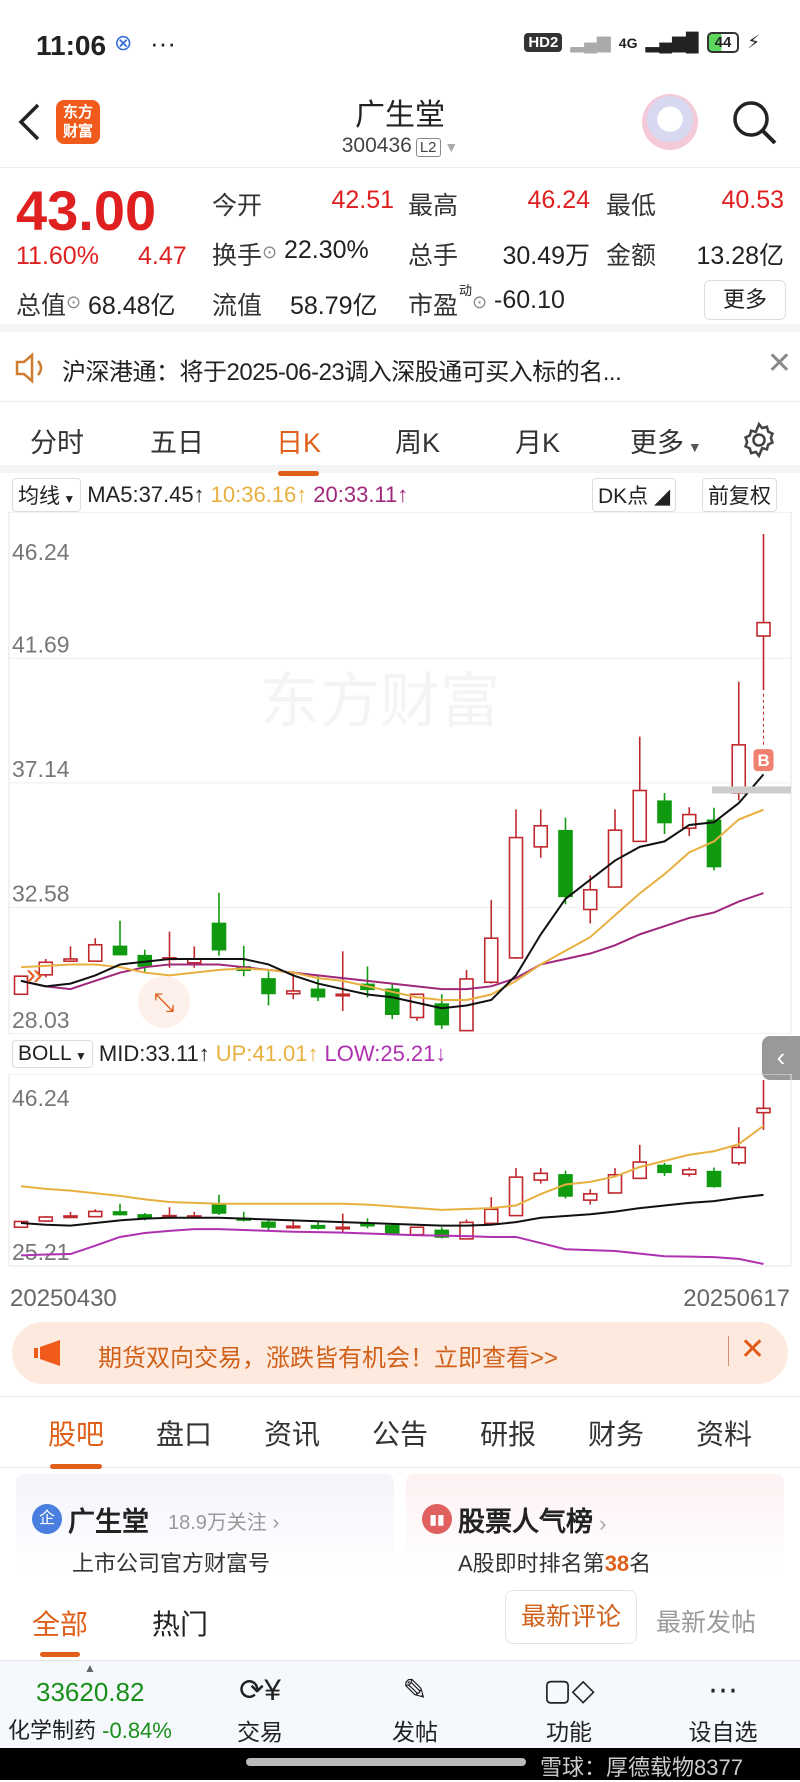 The image size is (800, 1782). I want to click on tab-daily-k: 日K, so click(298, 448).